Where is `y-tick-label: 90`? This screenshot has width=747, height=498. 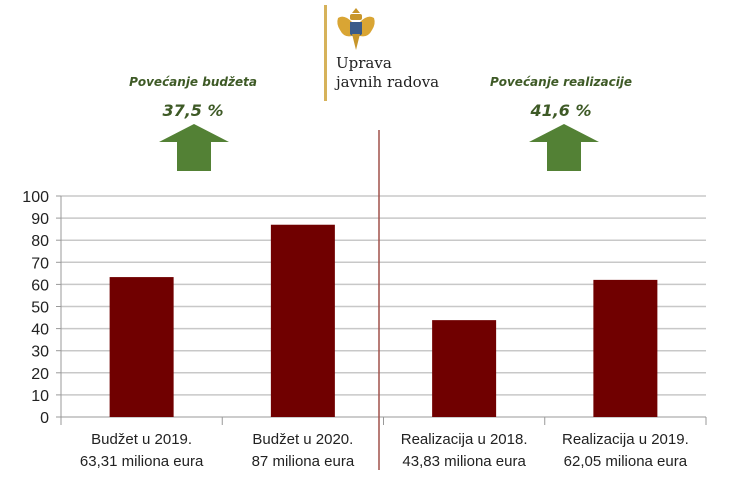
y-tick-label: 90 is located at coordinates (40, 219).